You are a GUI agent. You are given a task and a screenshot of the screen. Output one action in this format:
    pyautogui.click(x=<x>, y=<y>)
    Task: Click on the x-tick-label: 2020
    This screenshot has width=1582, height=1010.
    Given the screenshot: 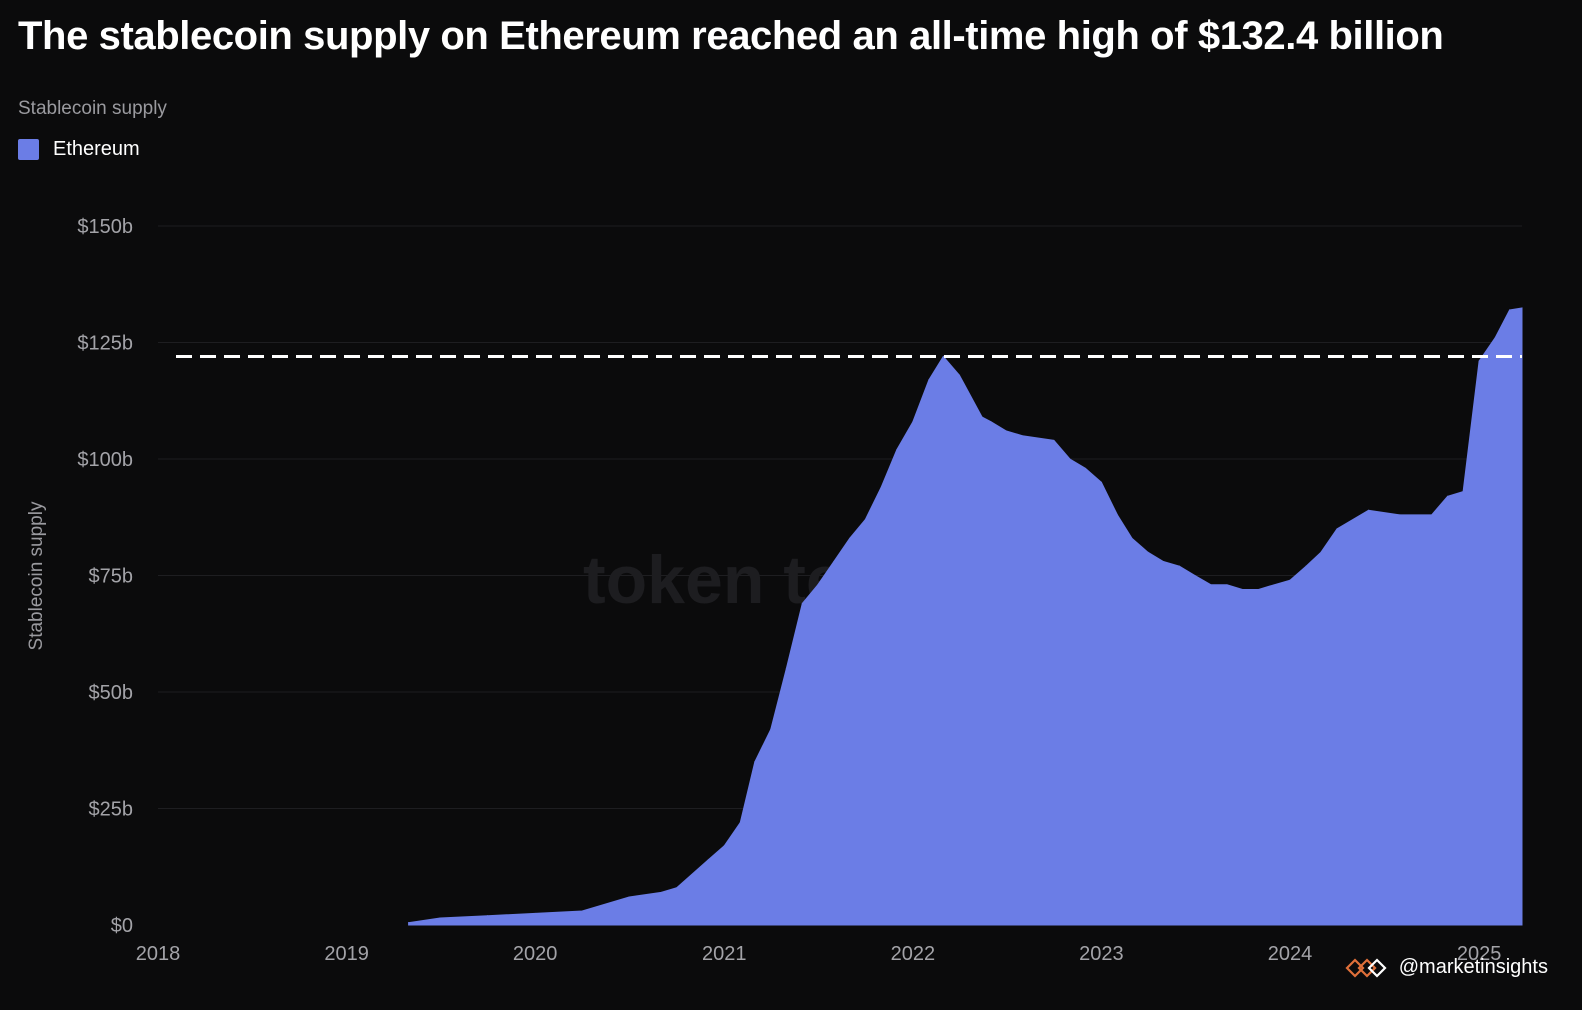 What is the action you would take?
    pyautogui.click(x=535, y=954)
    